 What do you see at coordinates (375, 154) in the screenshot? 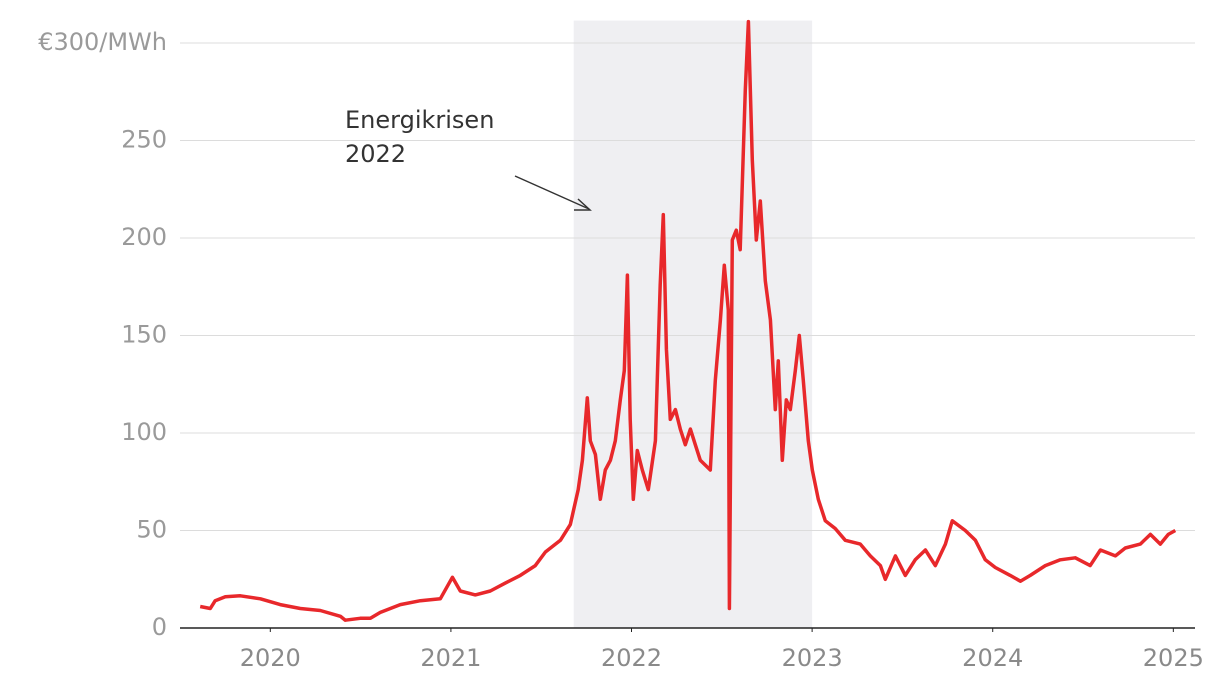
I see `annotation-text: 2022` at bounding box center [375, 154].